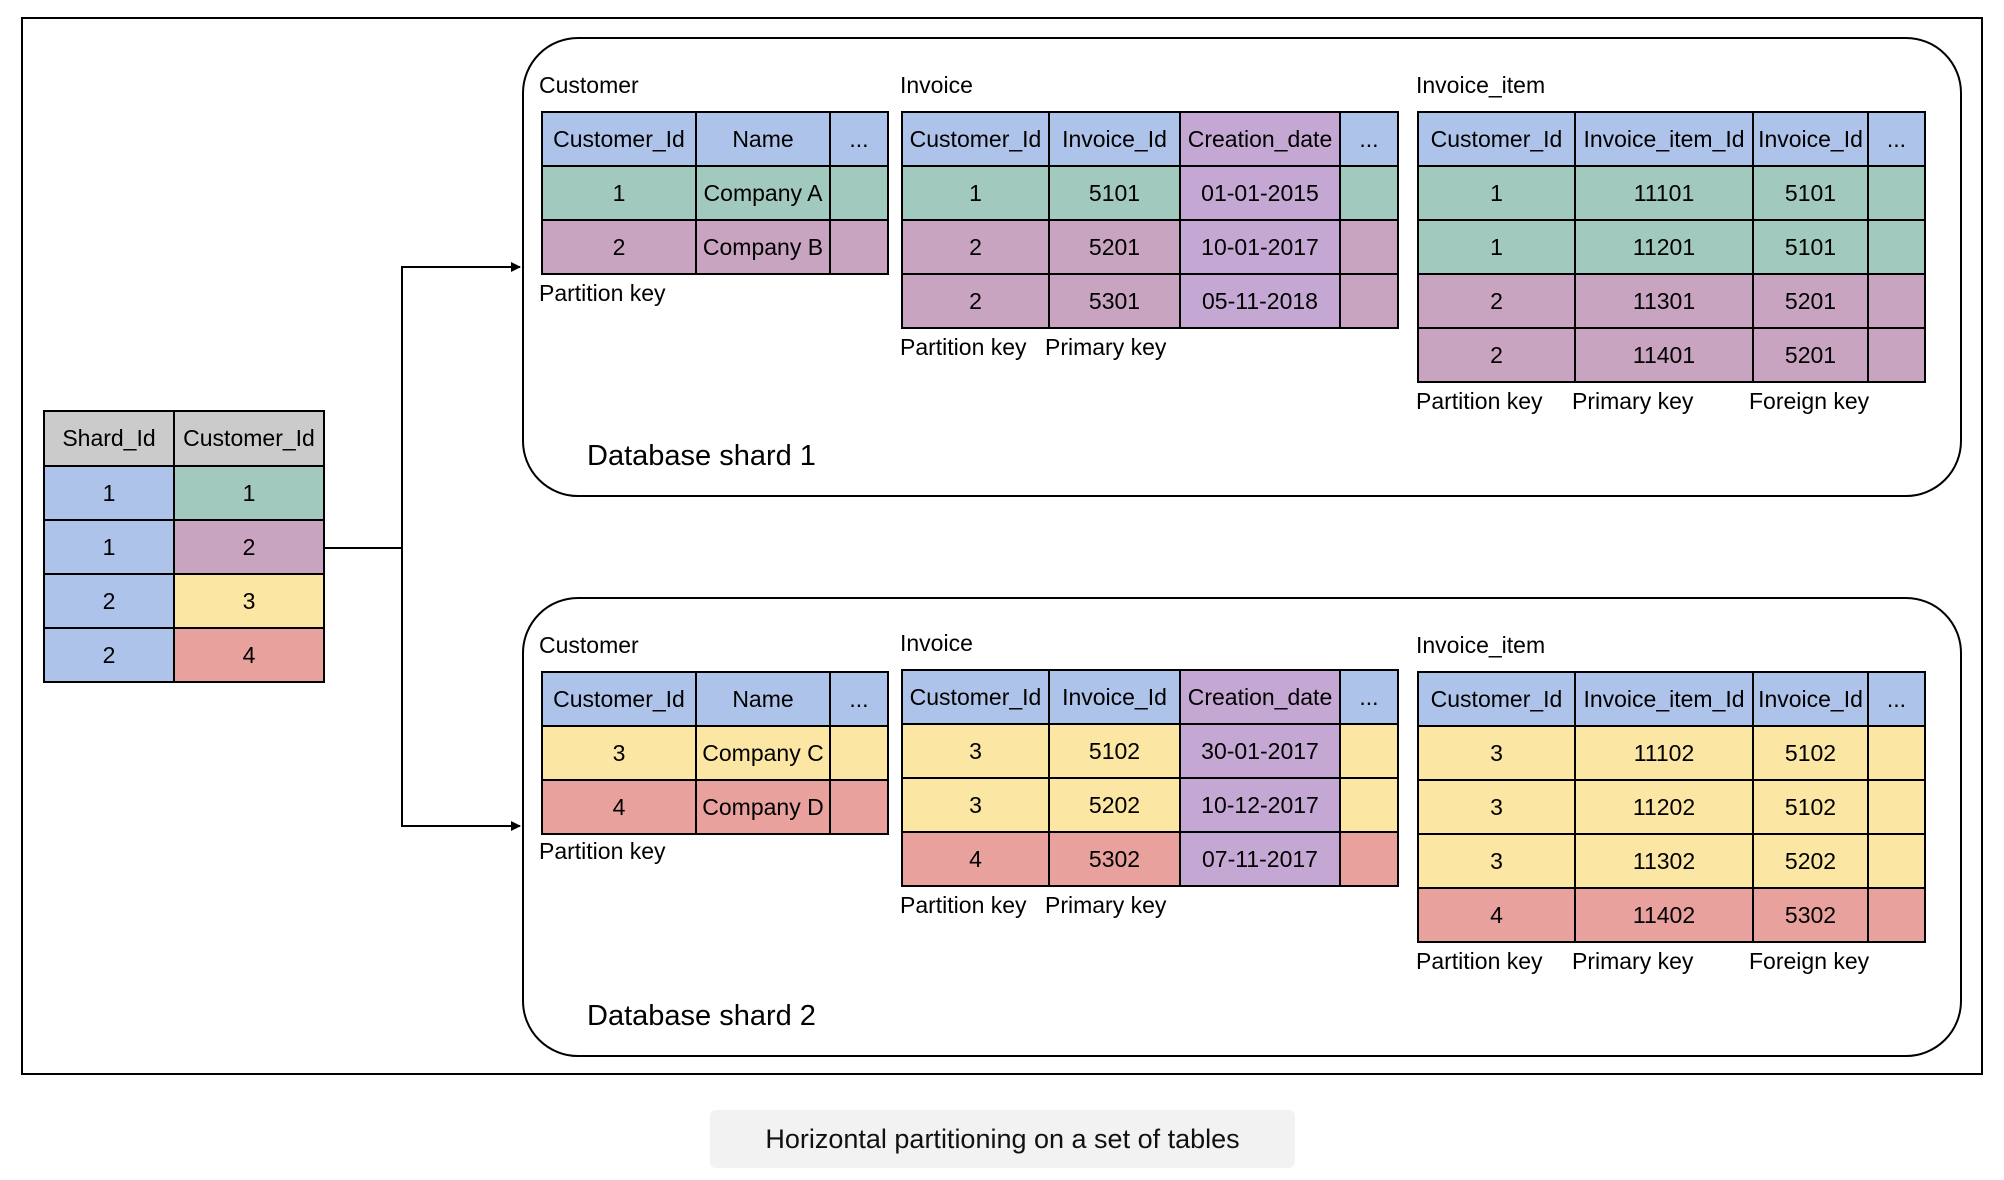  Describe the element at coordinates (1260, 301) in the screenshot. I see `table-cell: 05-11-2018` at that location.